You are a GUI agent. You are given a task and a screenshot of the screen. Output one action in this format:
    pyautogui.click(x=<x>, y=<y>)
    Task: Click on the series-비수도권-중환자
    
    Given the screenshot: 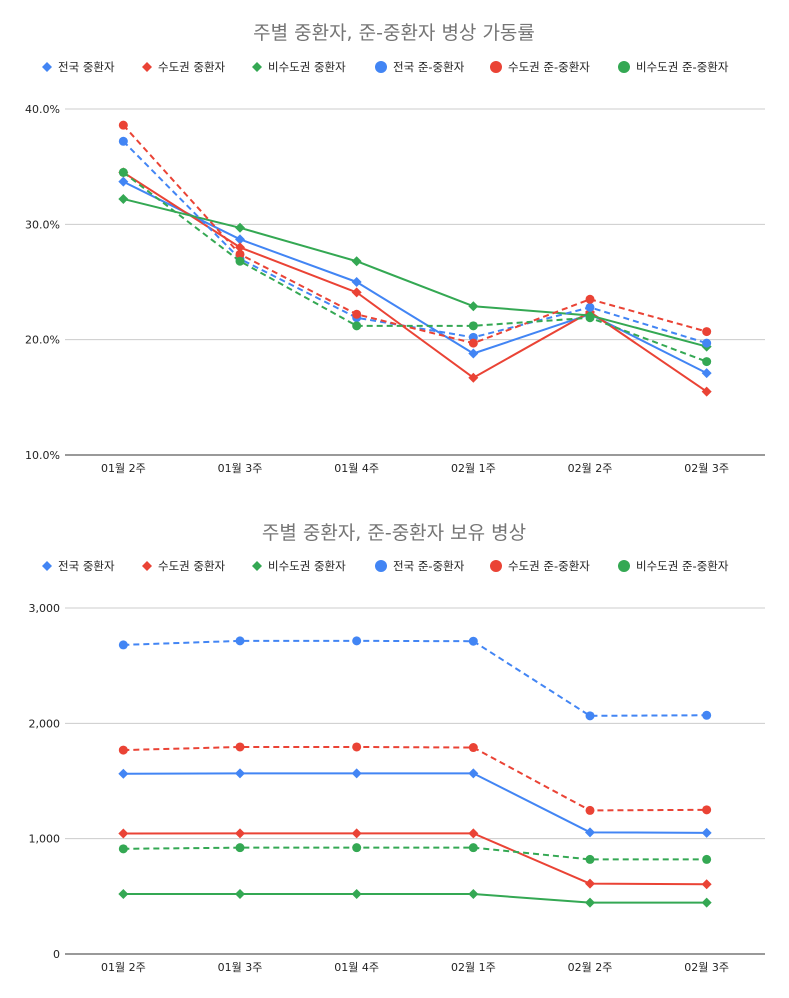 What is the action you would take?
    pyautogui.click(x=415, y=898)
    